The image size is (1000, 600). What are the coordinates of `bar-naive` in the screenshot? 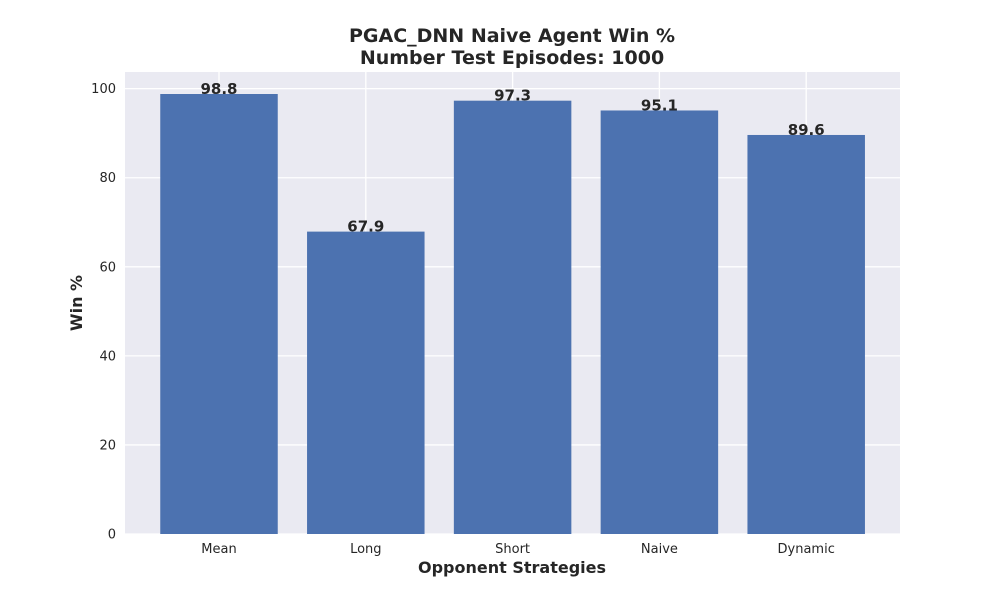 It's located at (659, 322).